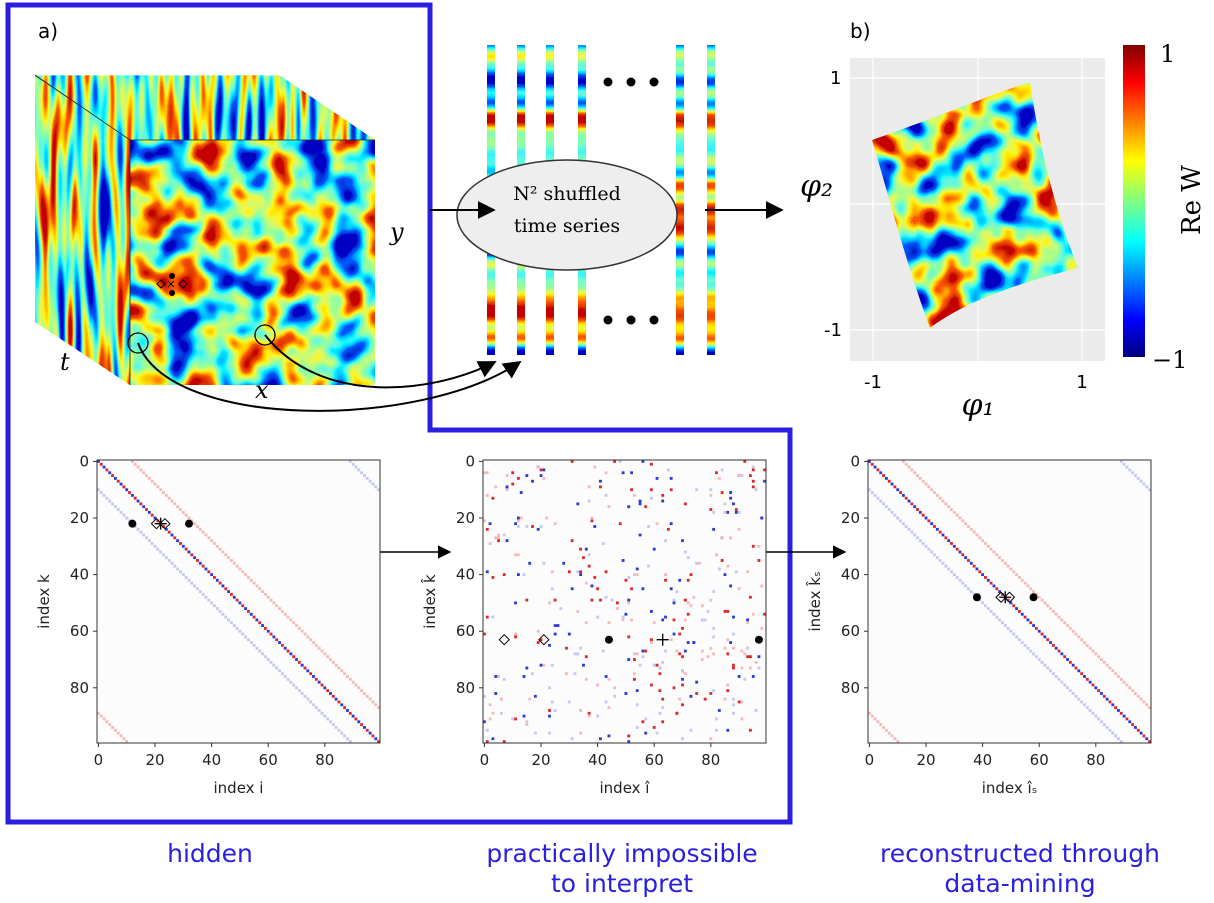 The width and height of the screenshot is (1214, 903). I want to click on marker-diamond, so click(544, 639).